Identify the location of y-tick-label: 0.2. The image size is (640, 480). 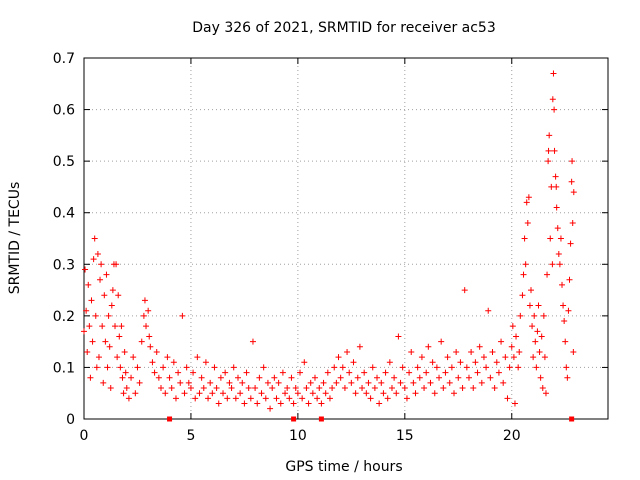
(64, 317).